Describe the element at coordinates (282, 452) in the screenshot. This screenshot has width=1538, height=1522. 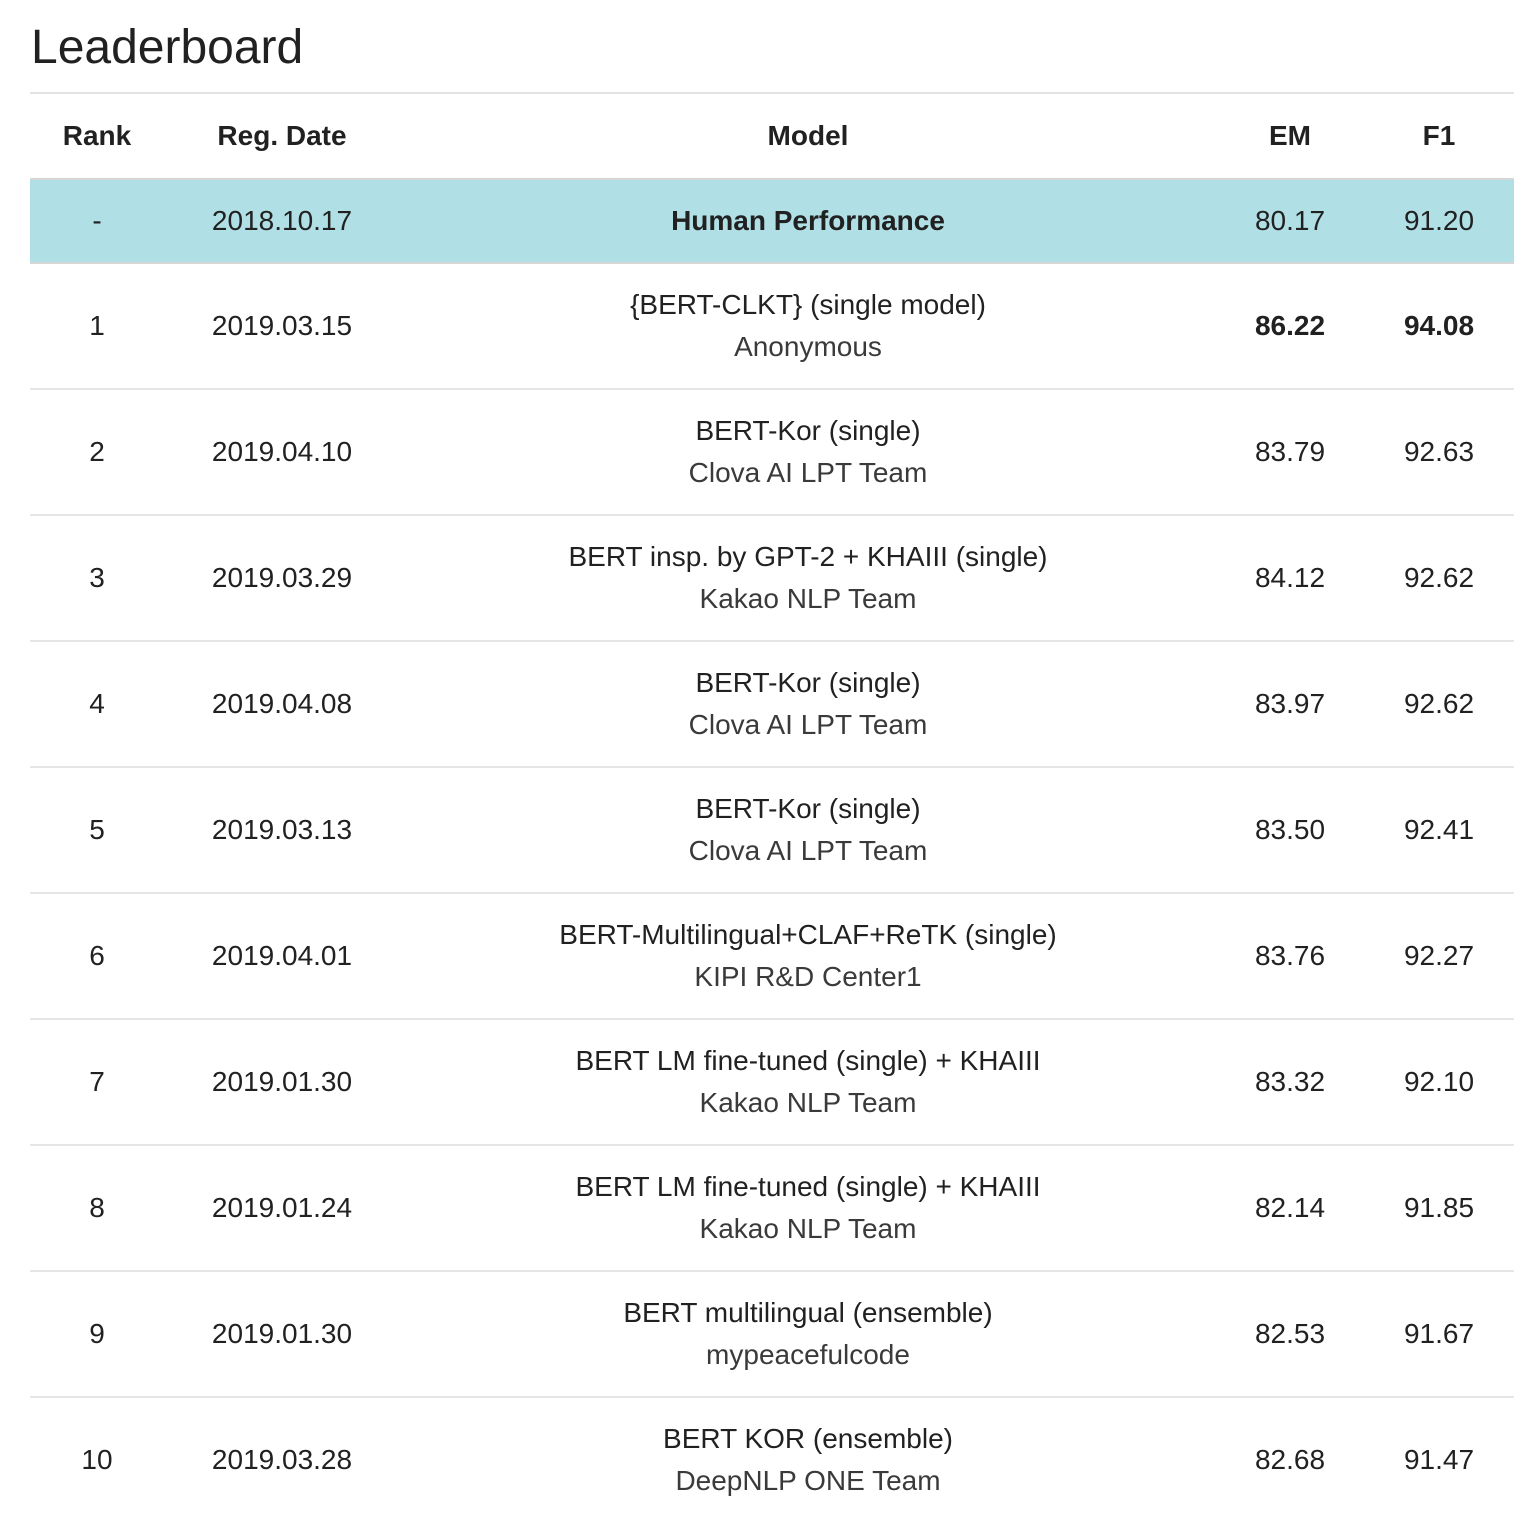
I see `date-cell: 2019.04.10` at that location.